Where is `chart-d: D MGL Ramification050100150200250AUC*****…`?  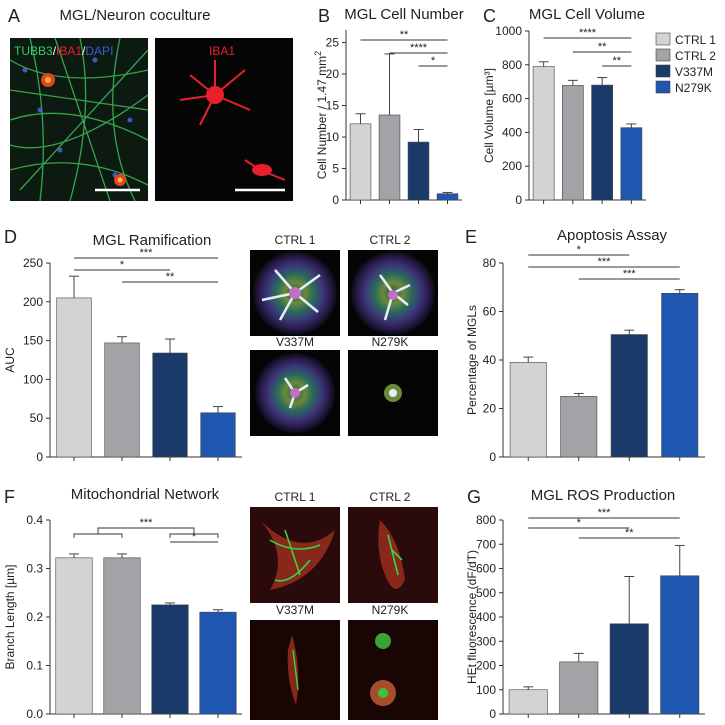
chart-d: D MGL Ramification050100150200250AUC*****… is located at coordinates (122, 345).